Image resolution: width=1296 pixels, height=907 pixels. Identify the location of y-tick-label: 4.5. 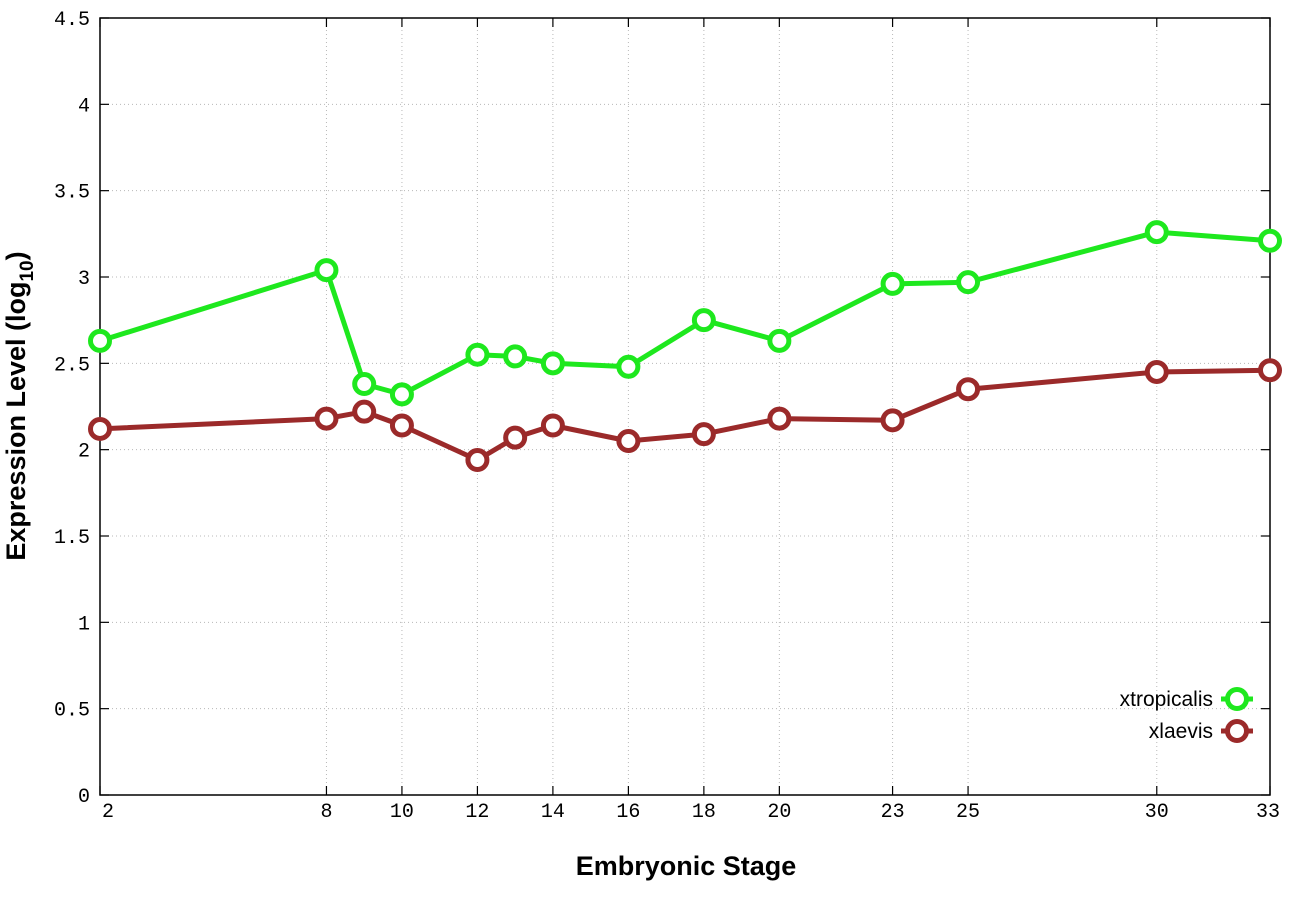
(72, 20).